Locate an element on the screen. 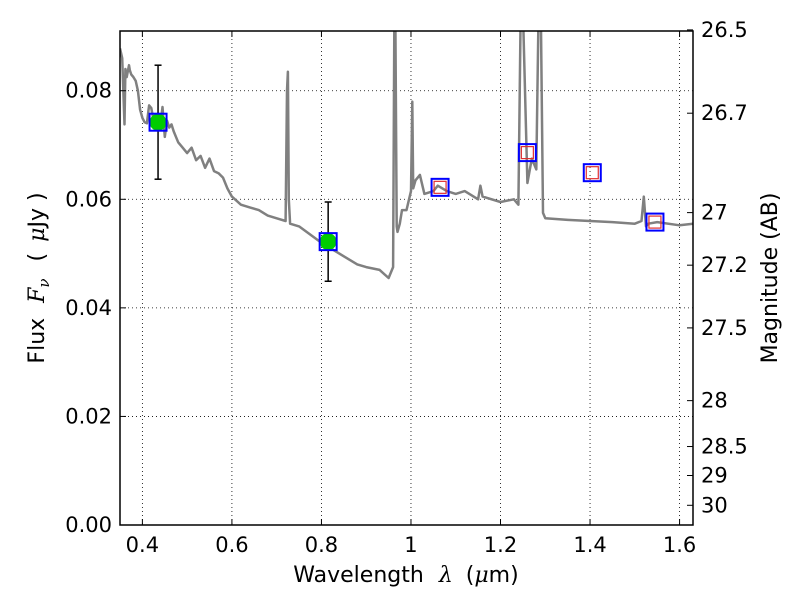 Image resolution: width=800 pixels, height=600 pixels. y-axis-label-unit-rest: Jy ) is located at coordinates (37, 210).